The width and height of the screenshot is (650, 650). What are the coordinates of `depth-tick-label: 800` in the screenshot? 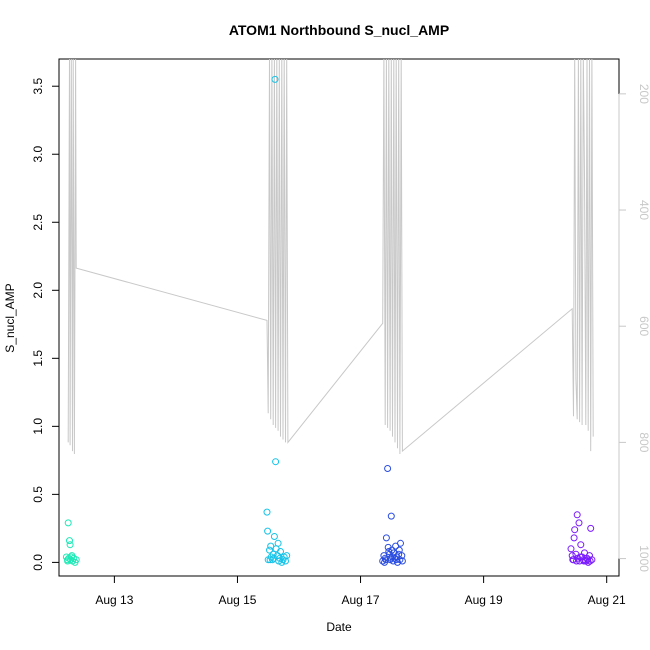 It's located at (643, 442).